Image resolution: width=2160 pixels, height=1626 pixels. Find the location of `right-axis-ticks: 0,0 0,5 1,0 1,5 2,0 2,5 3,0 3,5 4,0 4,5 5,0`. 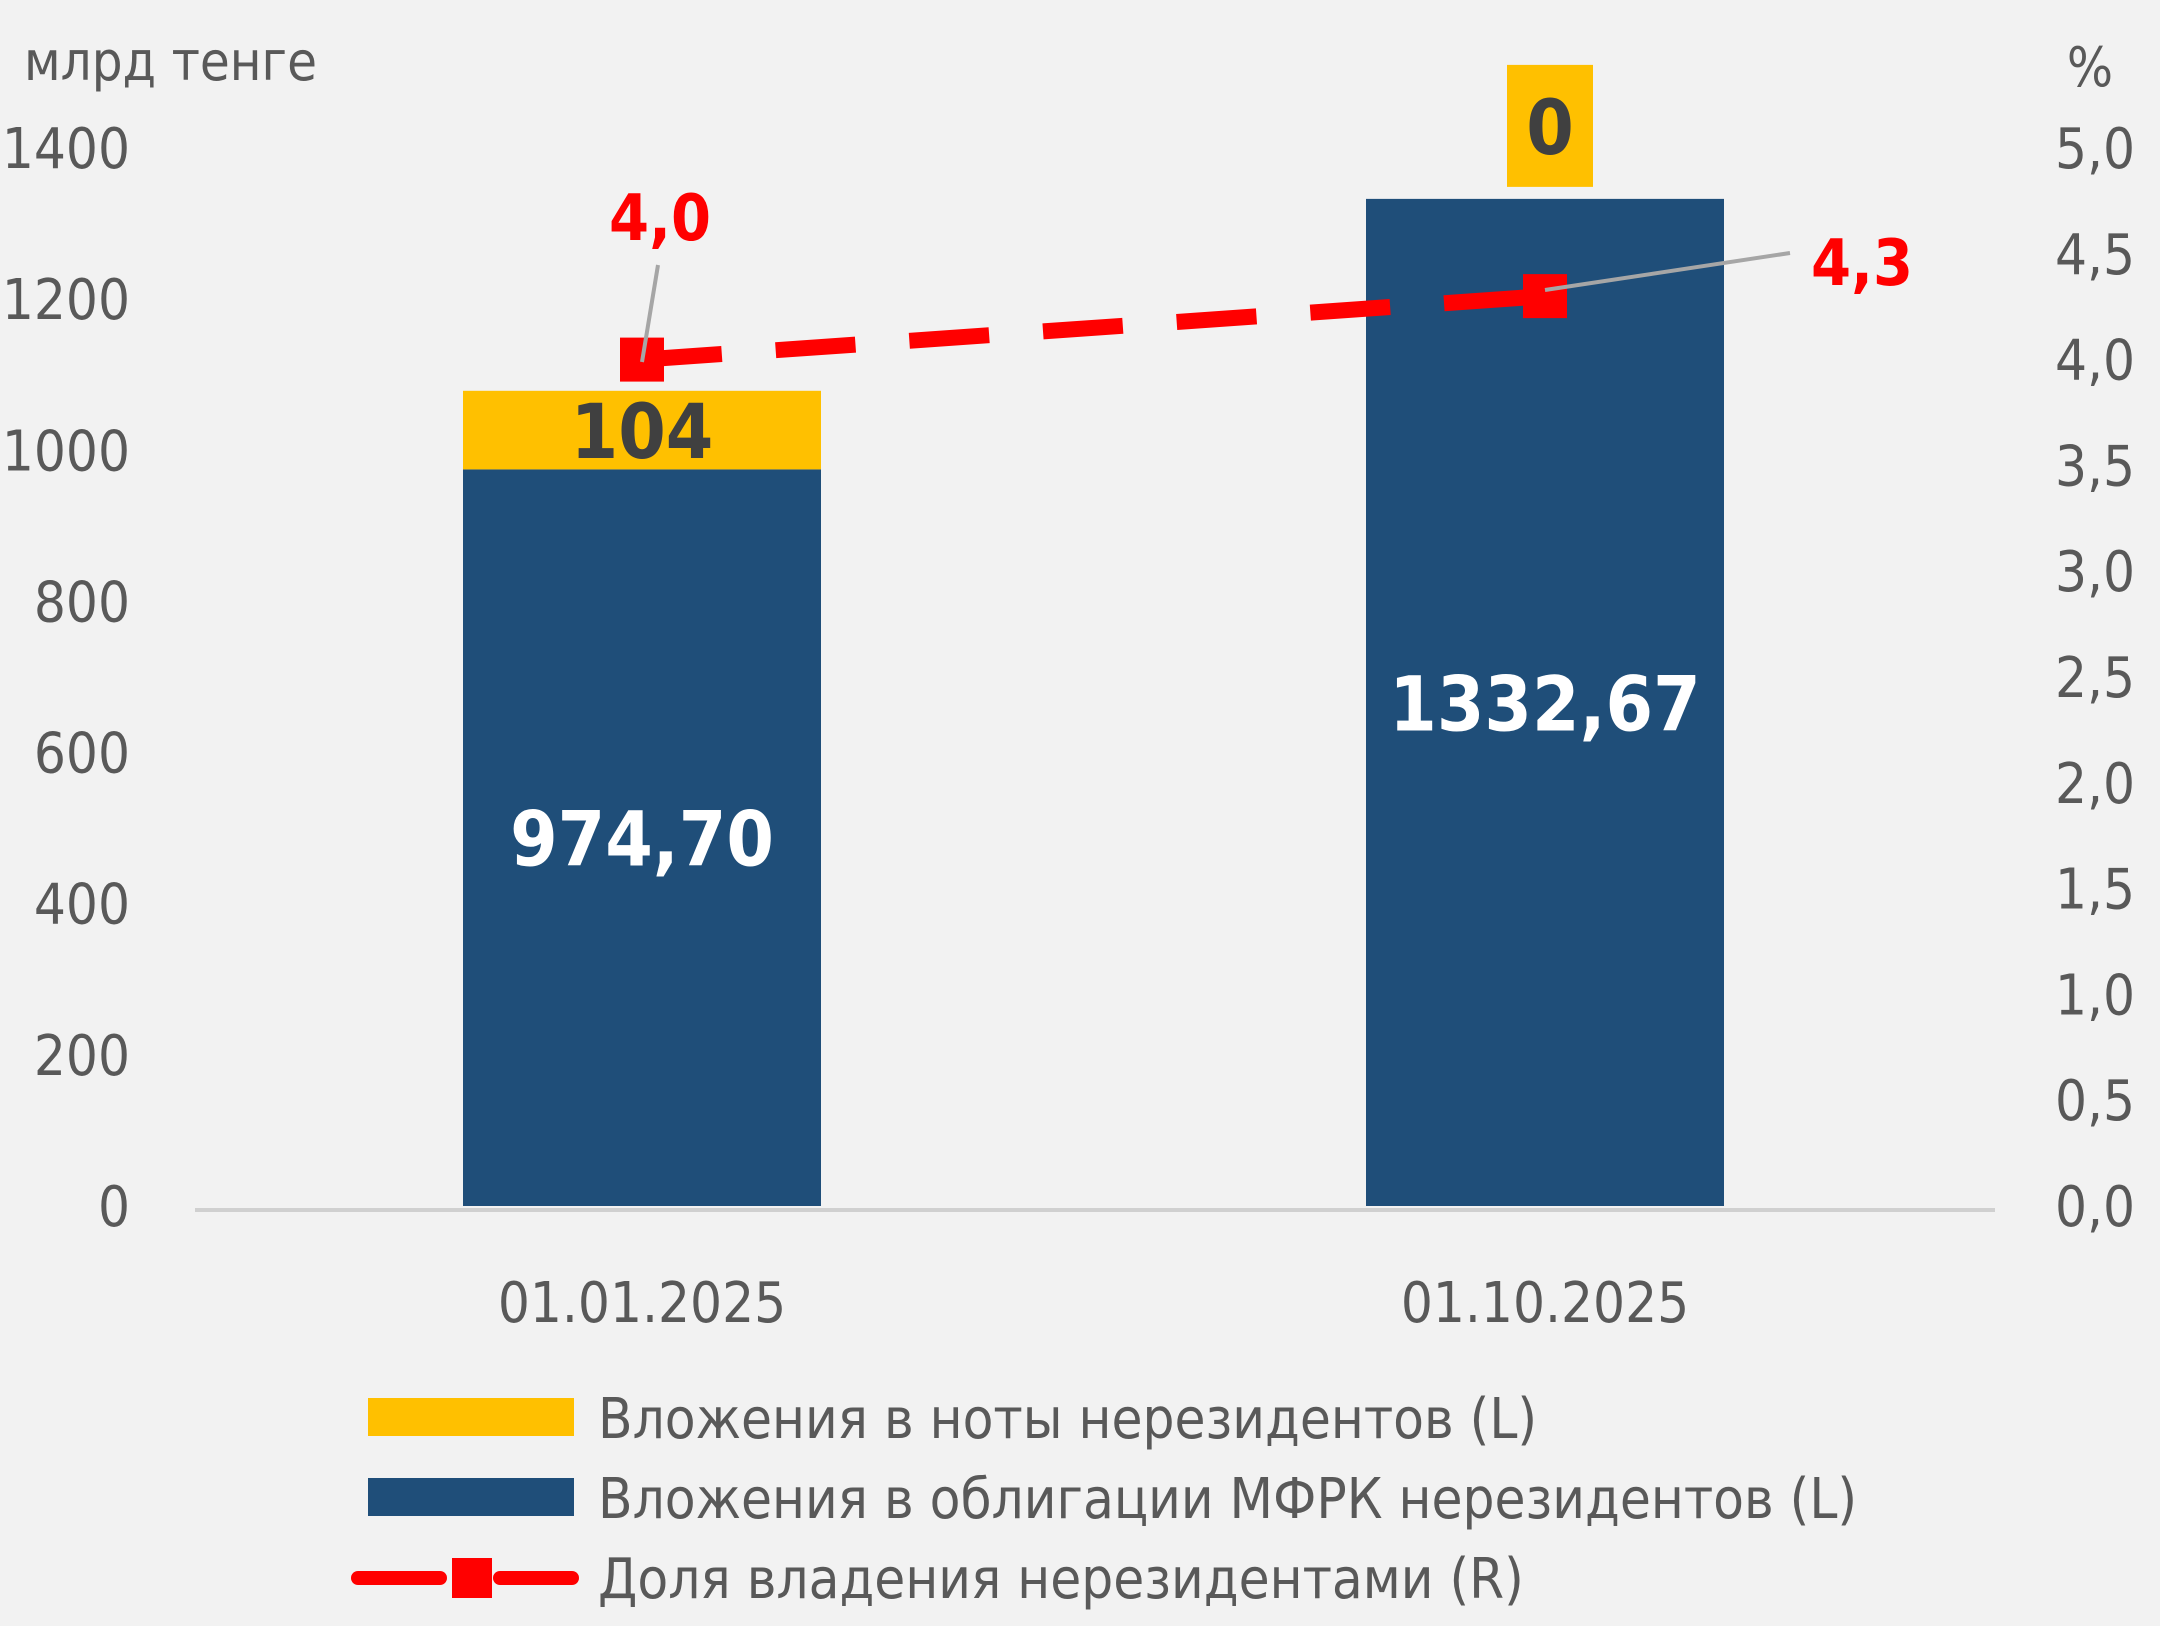

right-axis-ticks: 0,0 0,5 1,0 1,5 2,0 2,5 3,0 3,5 4,0 4,5 5,0 is located at coordinates (2095, 678).